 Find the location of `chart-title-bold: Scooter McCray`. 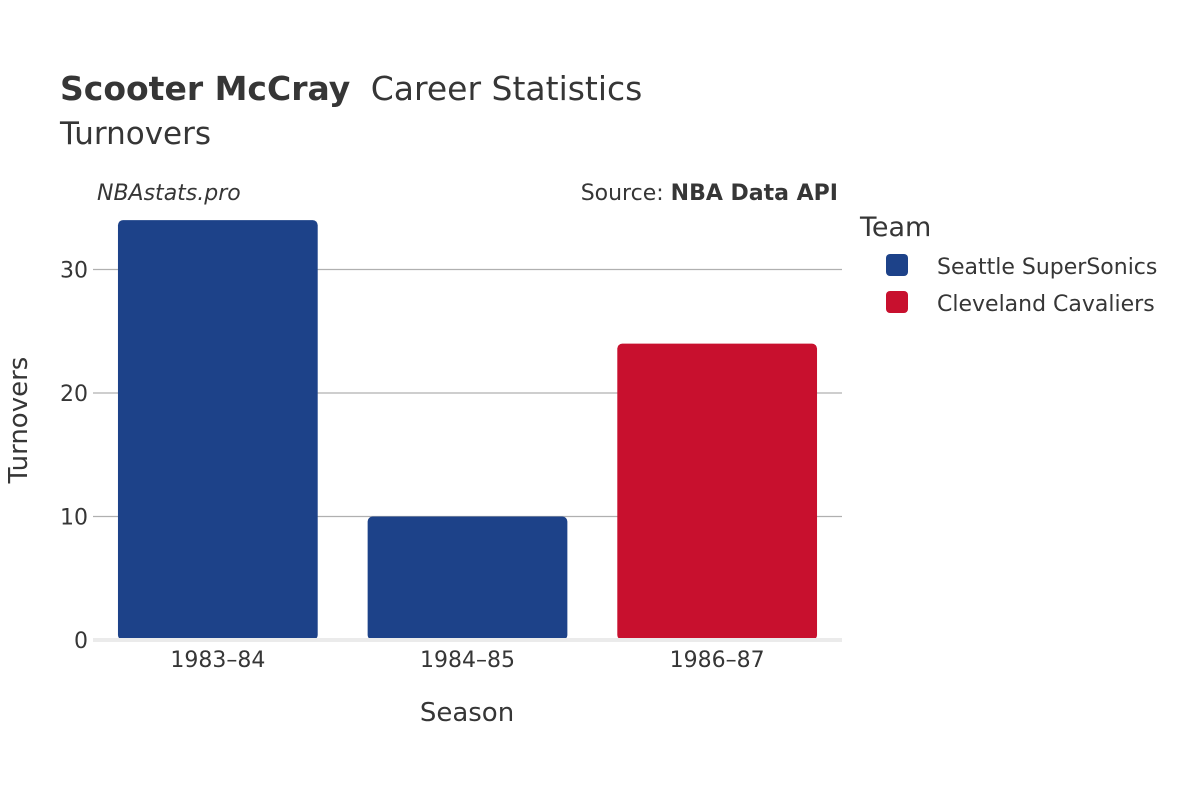

chart-title-bold: Scooter McCray is located at coordinates (205, 88).